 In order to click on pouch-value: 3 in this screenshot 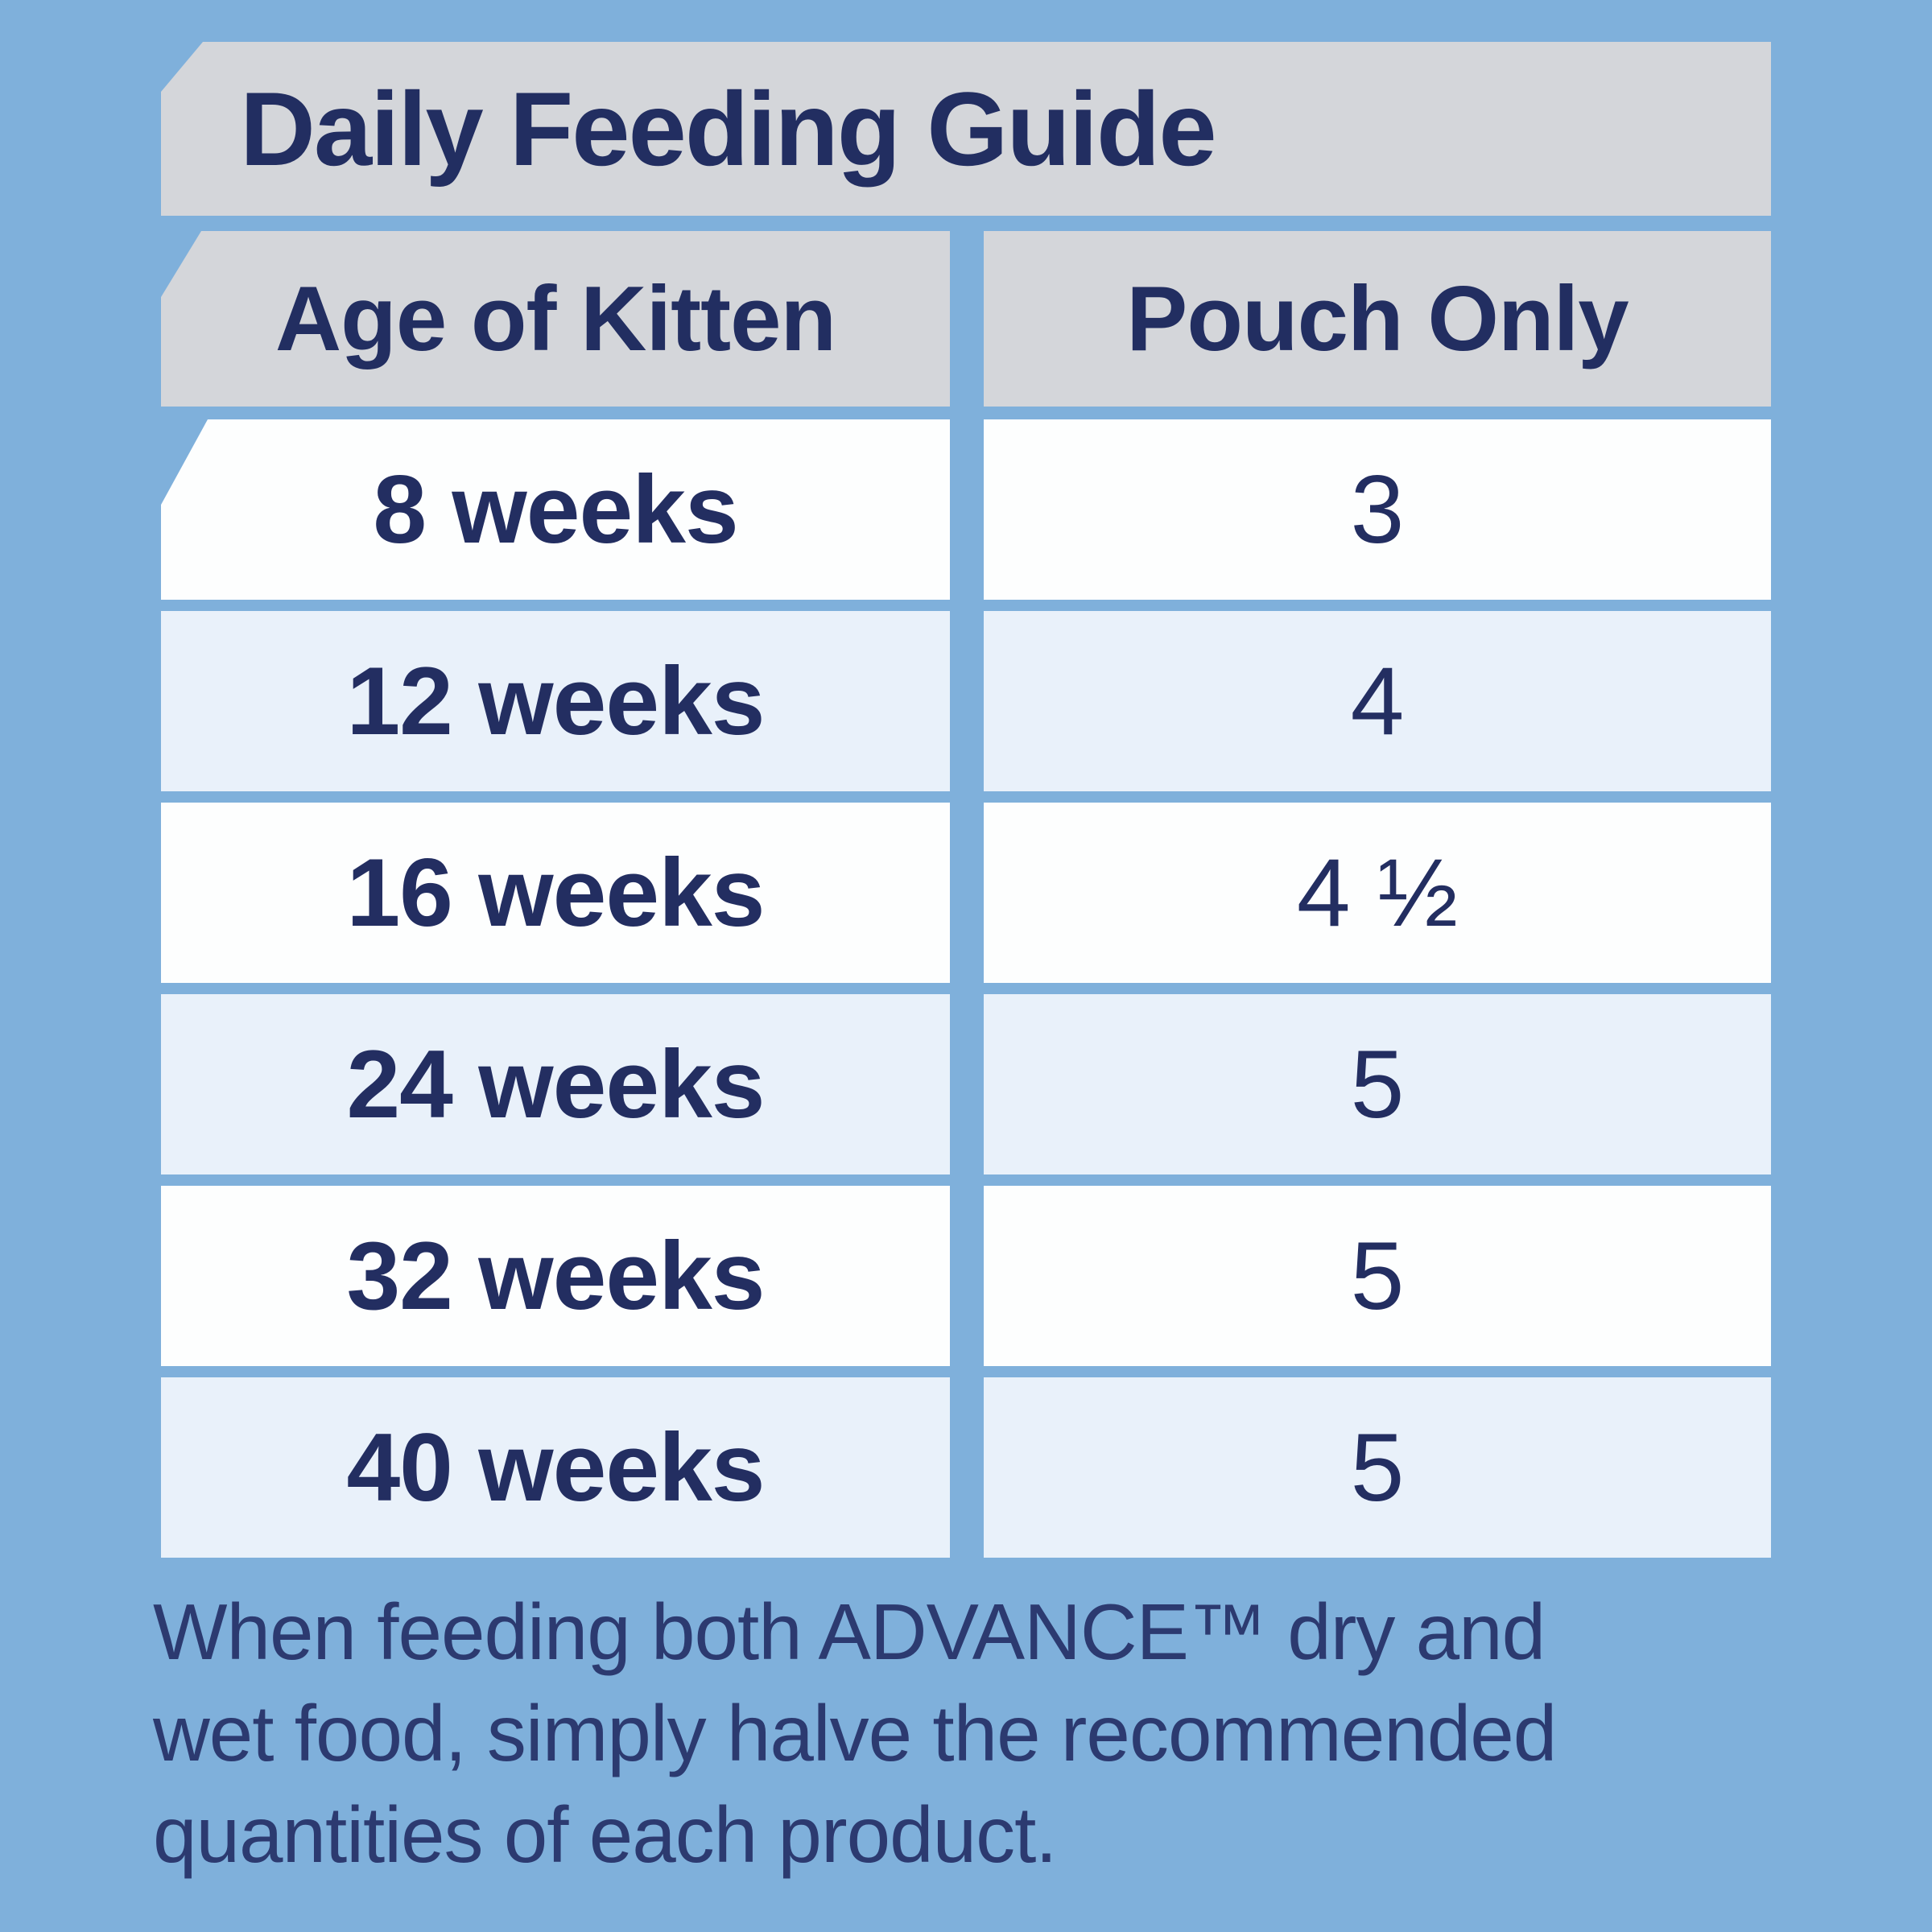, I will do `click(1377, 510)`.